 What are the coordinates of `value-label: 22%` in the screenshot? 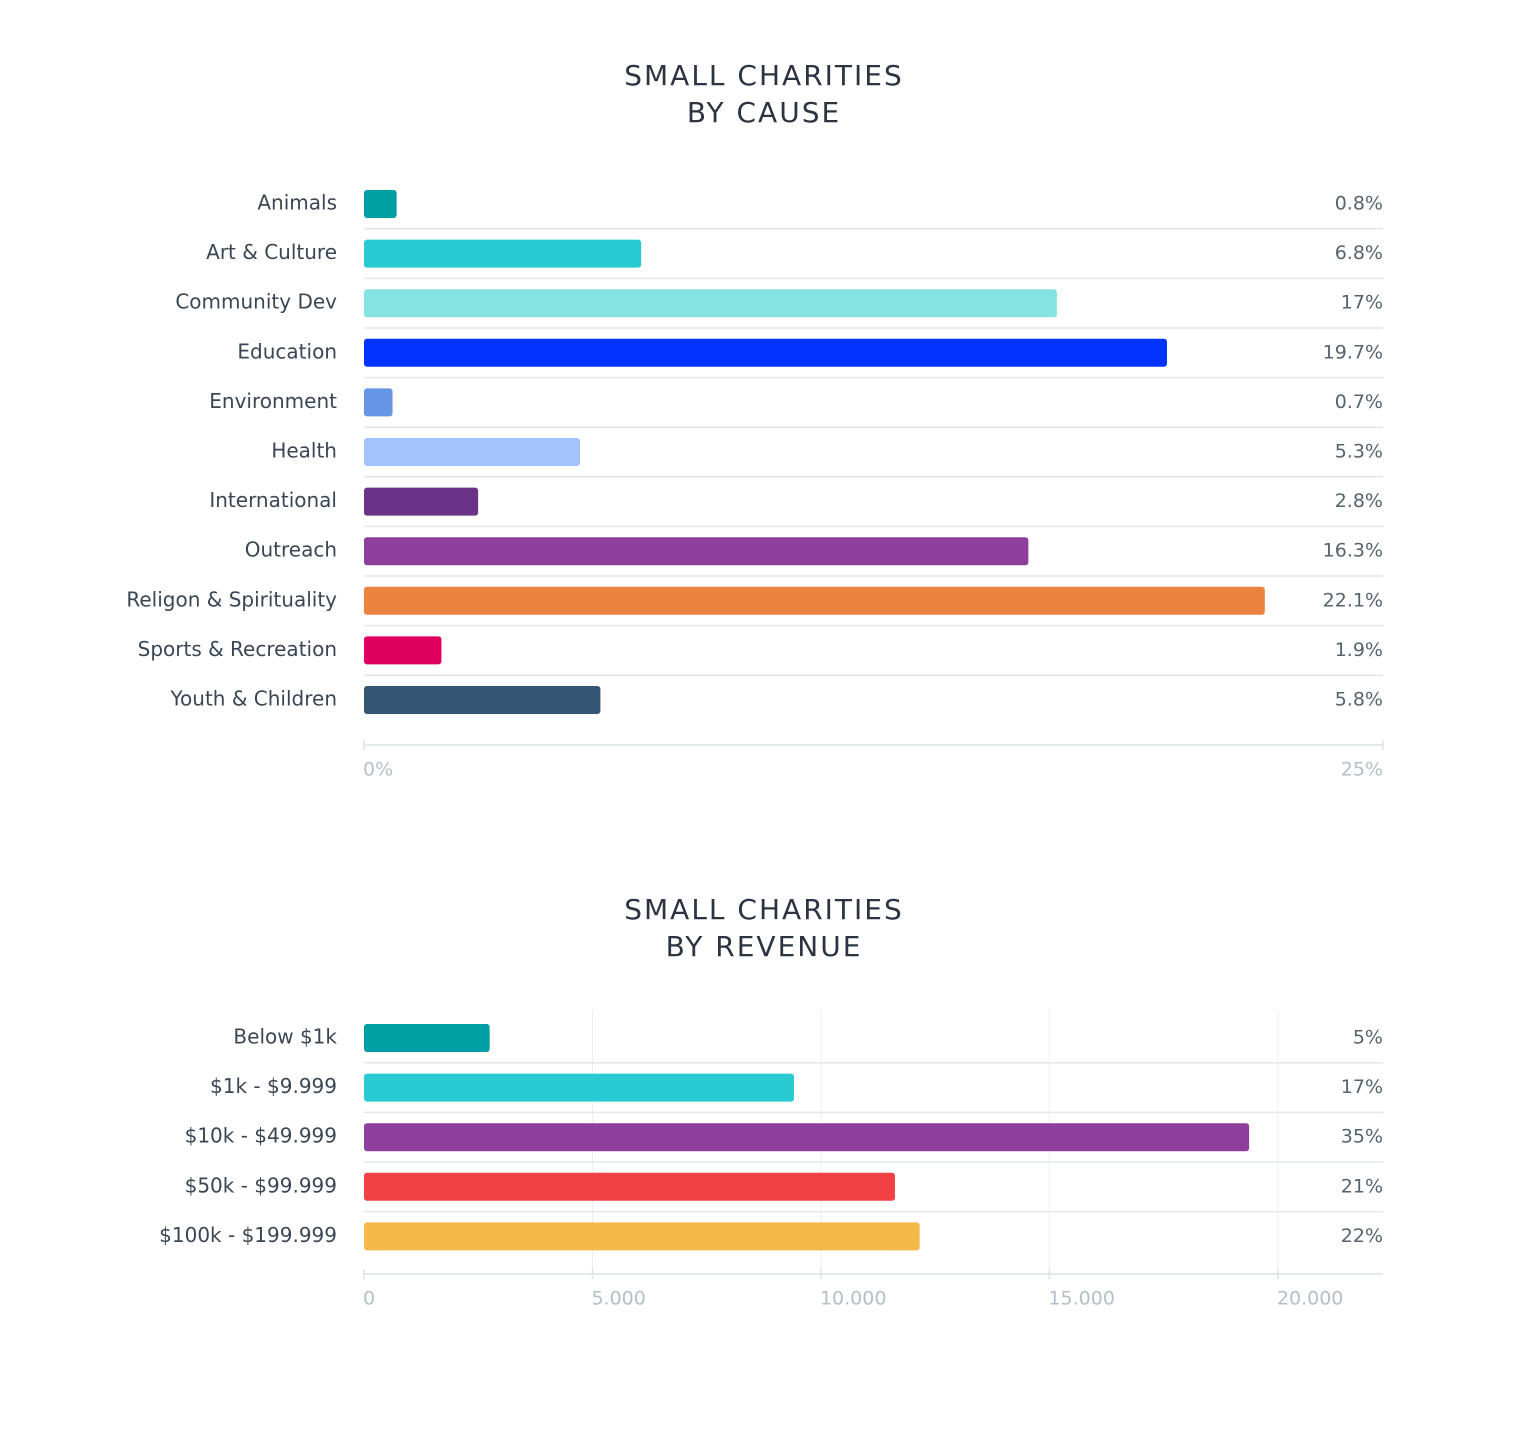 It's located at (1362, 1236).